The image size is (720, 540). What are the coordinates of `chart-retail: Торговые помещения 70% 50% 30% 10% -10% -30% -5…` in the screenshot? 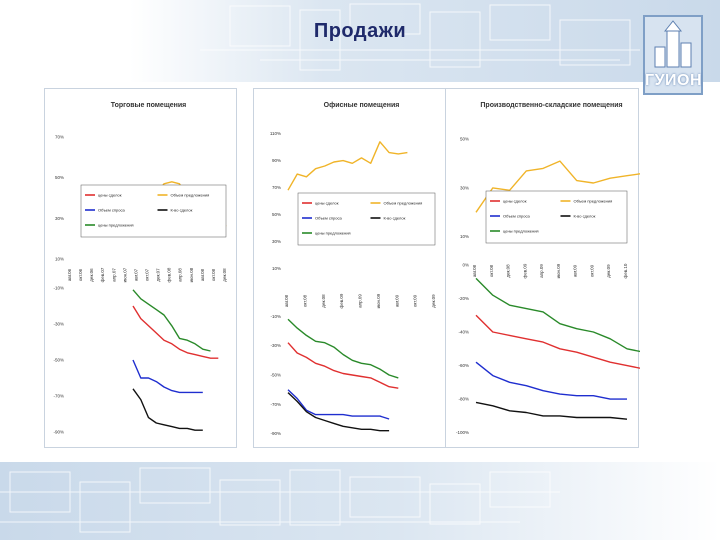 It's located at (140, 268).